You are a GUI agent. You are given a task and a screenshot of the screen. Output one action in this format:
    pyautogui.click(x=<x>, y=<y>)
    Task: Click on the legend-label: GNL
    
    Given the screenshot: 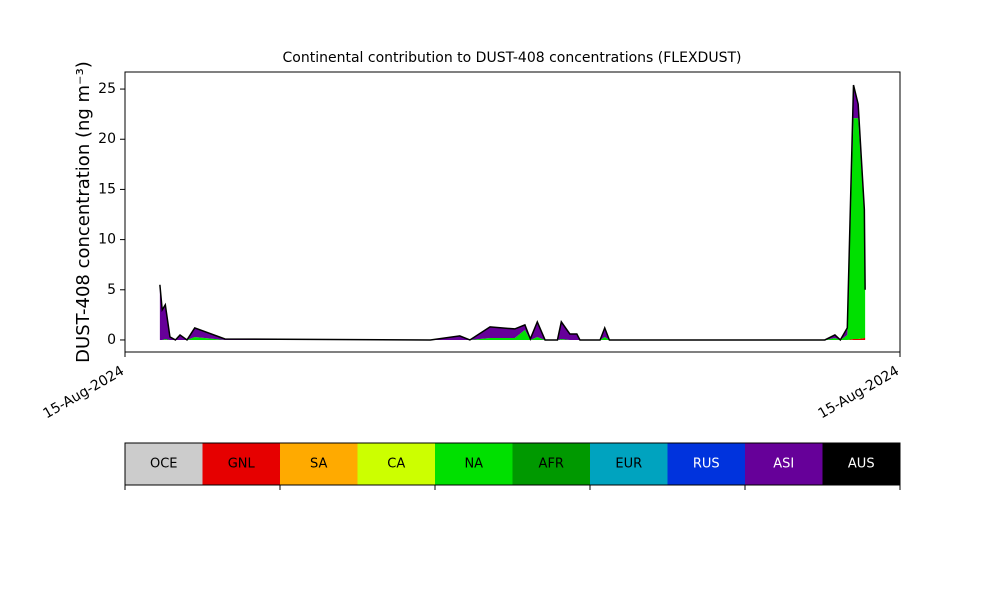 What is the action you would take?
    pyautogui.click(x=242, y=464)
    